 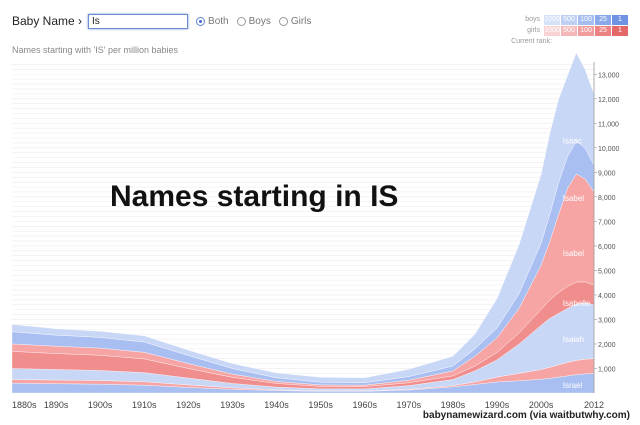 I want to click on radio-girls: Girls, so click(x=295, y=21).